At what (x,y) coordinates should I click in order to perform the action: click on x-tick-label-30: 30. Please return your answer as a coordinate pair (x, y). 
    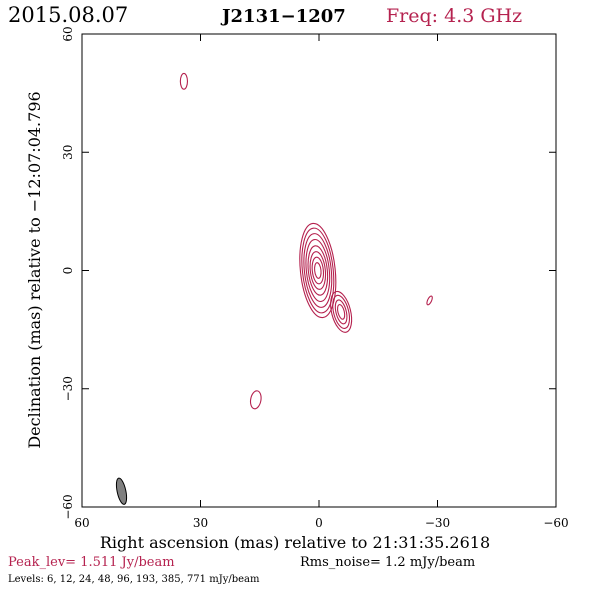
    Looking at the image, I should click on (200, 523).